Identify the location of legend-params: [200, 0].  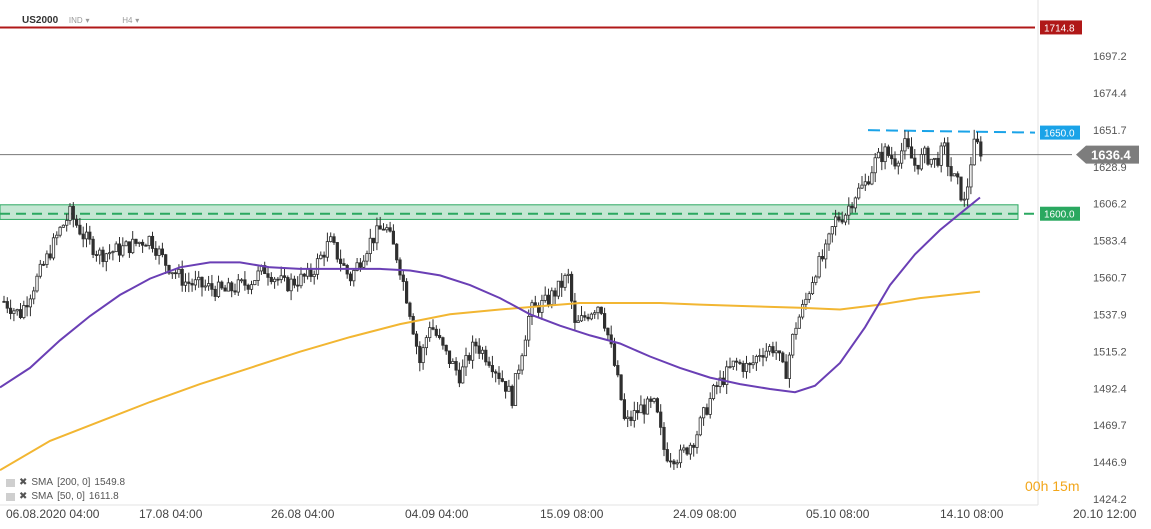
(74, 482).